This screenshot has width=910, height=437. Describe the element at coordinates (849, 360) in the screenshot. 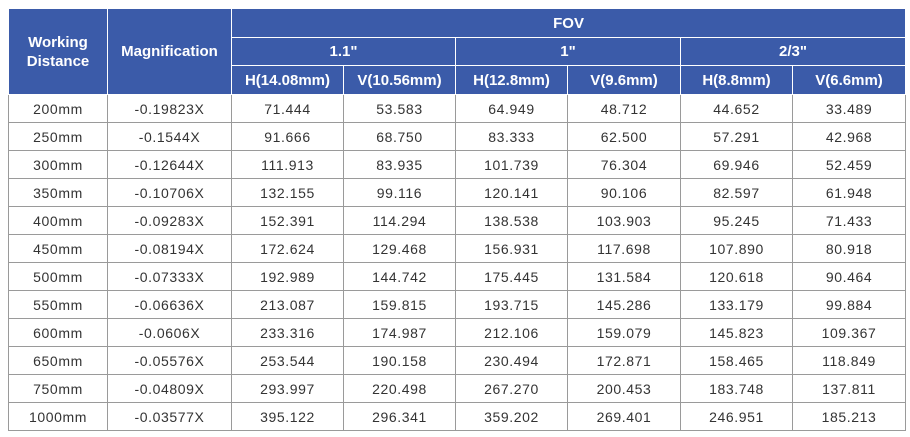

I see `table-cell: 118.849` at that location.